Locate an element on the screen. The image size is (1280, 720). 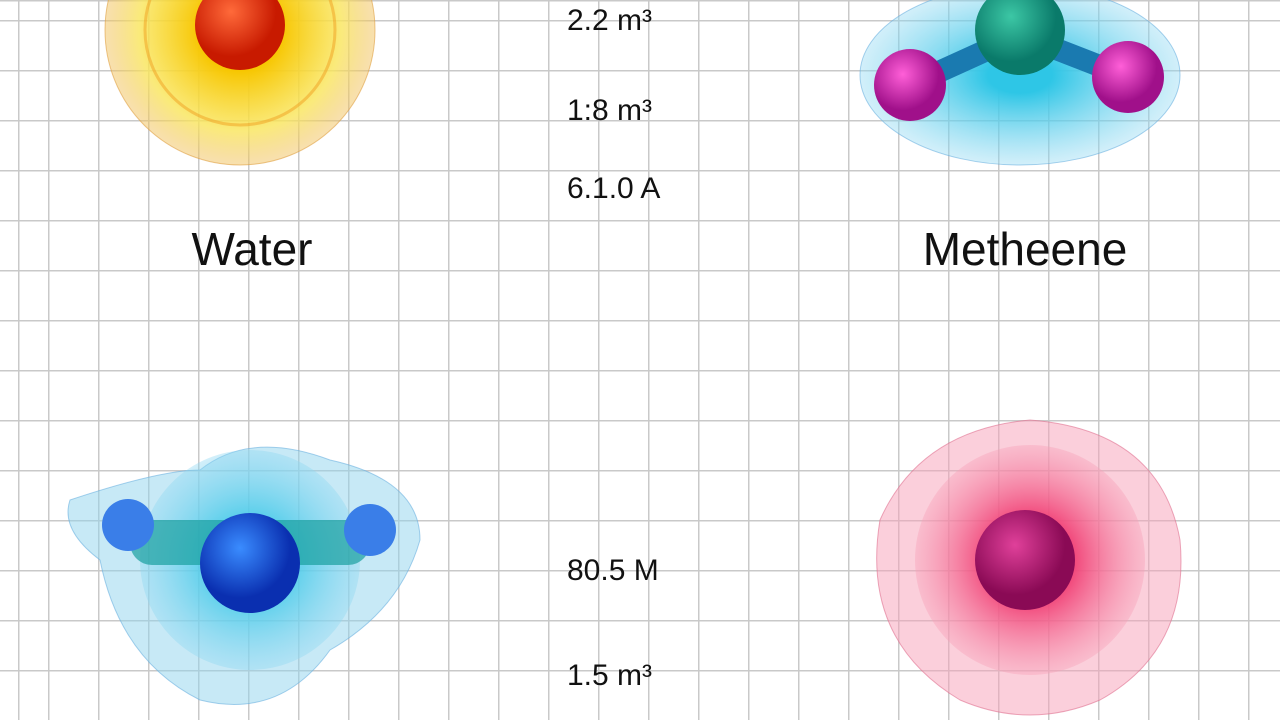
measurement: 80.5 M is located at coordinates (613, 570).